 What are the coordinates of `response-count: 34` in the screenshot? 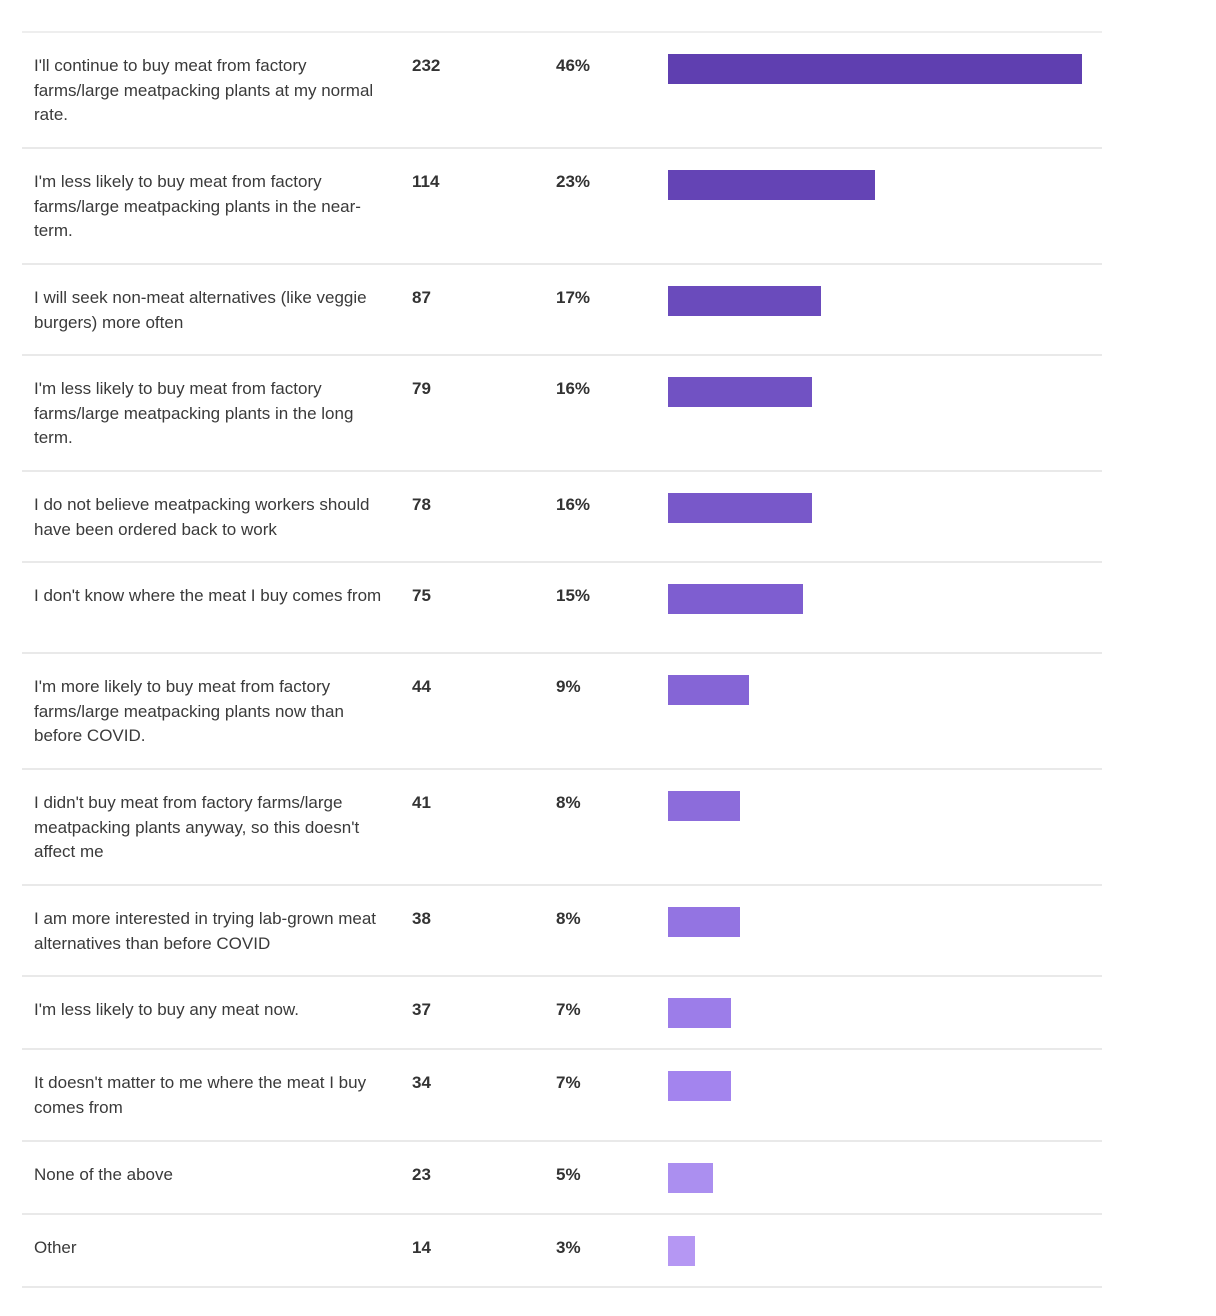 It's located at (421, 1082).